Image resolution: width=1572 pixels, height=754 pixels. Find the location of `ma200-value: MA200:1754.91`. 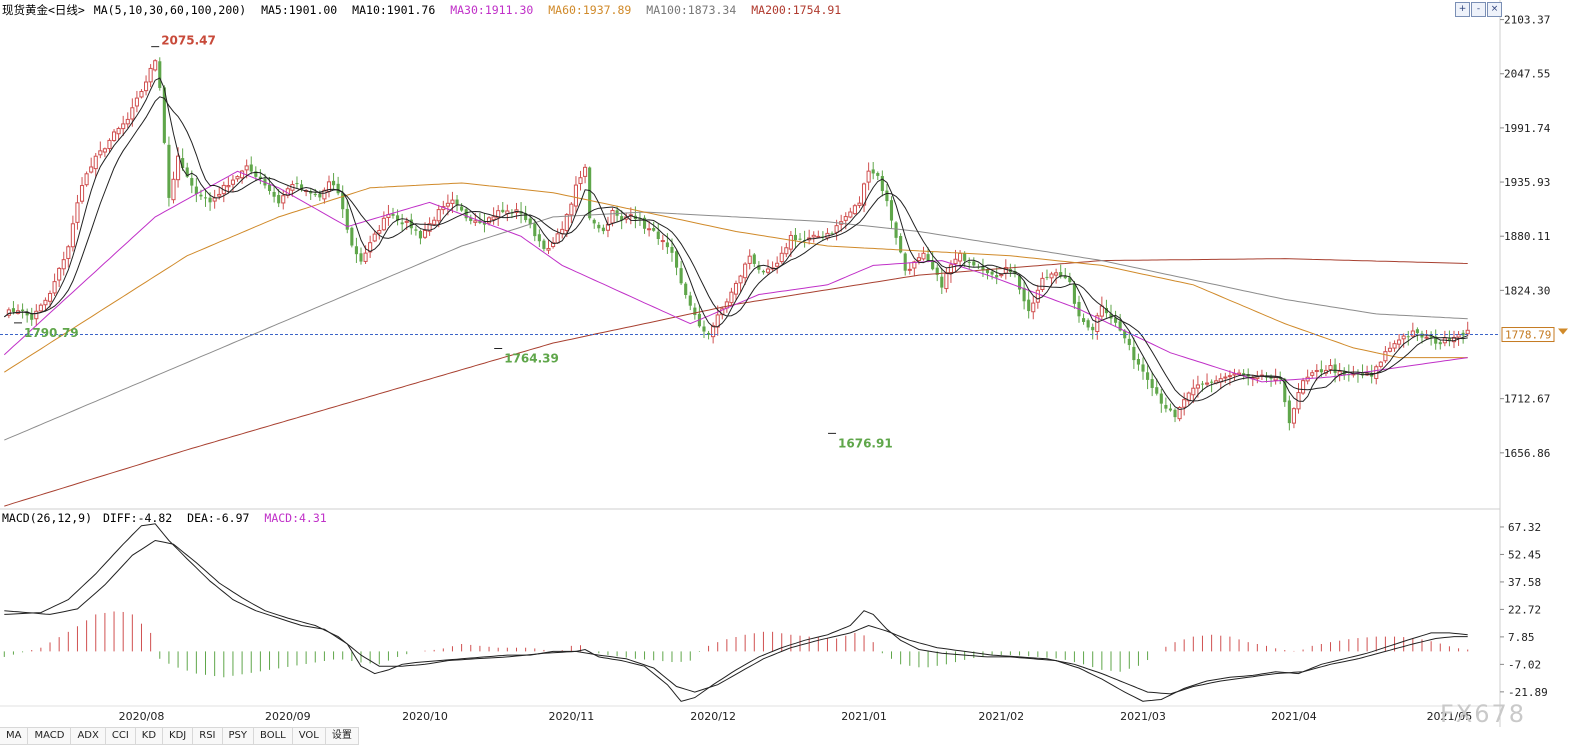

ma200-value: MA200:1754.91 is located at coordinates (796, 10).